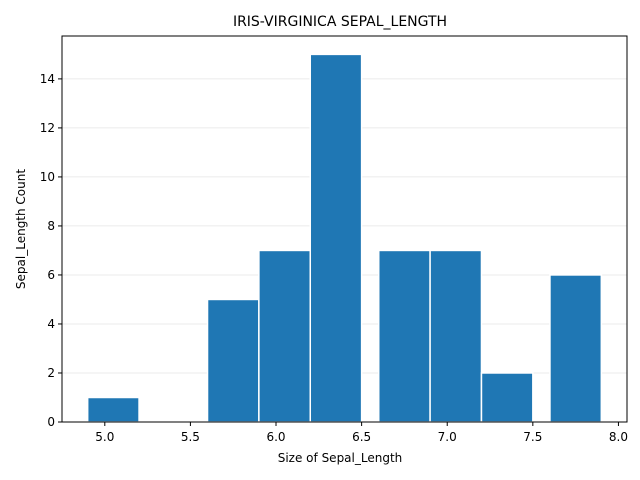  What do you see at coordinates (51, 422) in the screenshot?
I see `y-tick-label: 0` at bounding box center [51, 422].